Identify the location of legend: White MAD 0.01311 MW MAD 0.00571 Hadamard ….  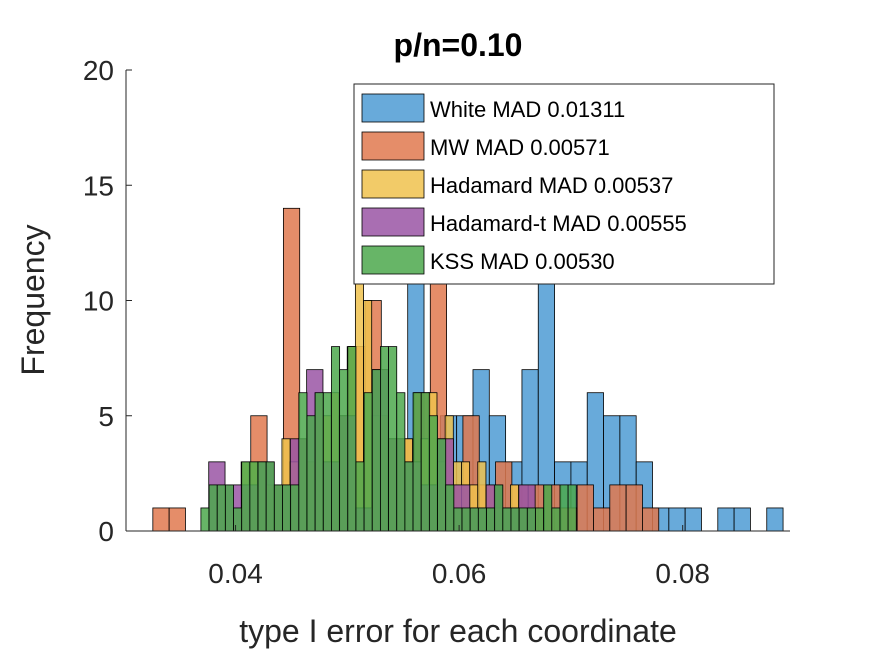
(564, 184).